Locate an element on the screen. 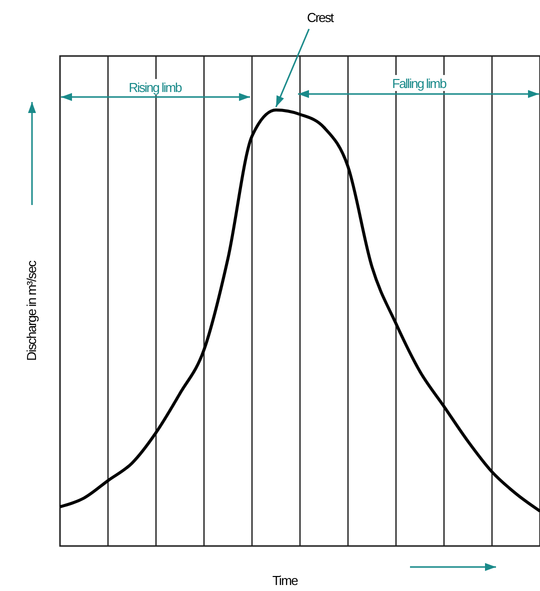 This screenshot has height=591, width=540. text: Rising limb is located at coordinates (155, 87).